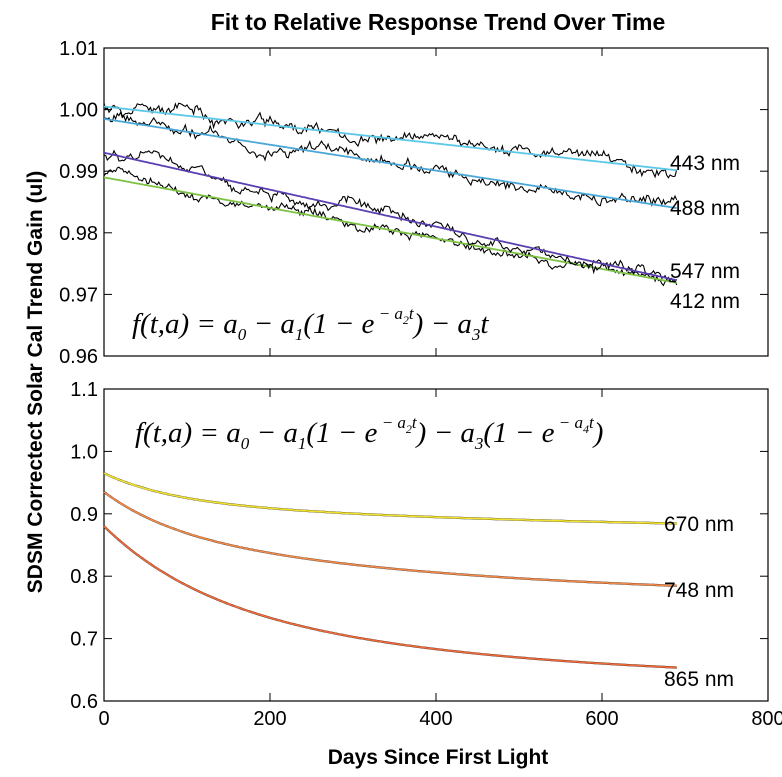 The width and height of the screenshot is (782, 777). What do you see at coordinates (84, 640) in the screenshot?
I see `y-tick-label: 0.7` at bounding box center [84, 640].